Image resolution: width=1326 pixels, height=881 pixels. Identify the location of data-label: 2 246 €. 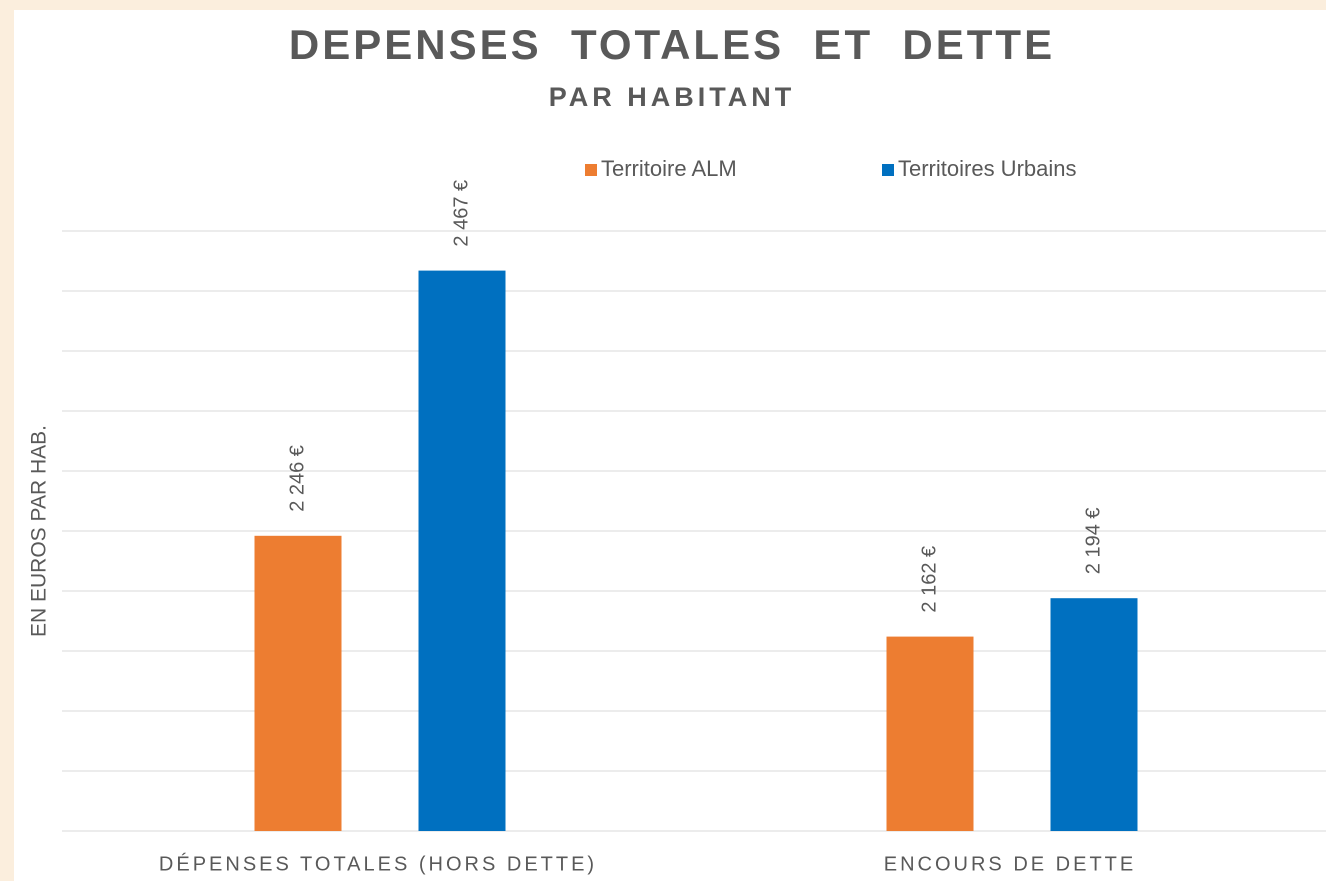
(297, 478).